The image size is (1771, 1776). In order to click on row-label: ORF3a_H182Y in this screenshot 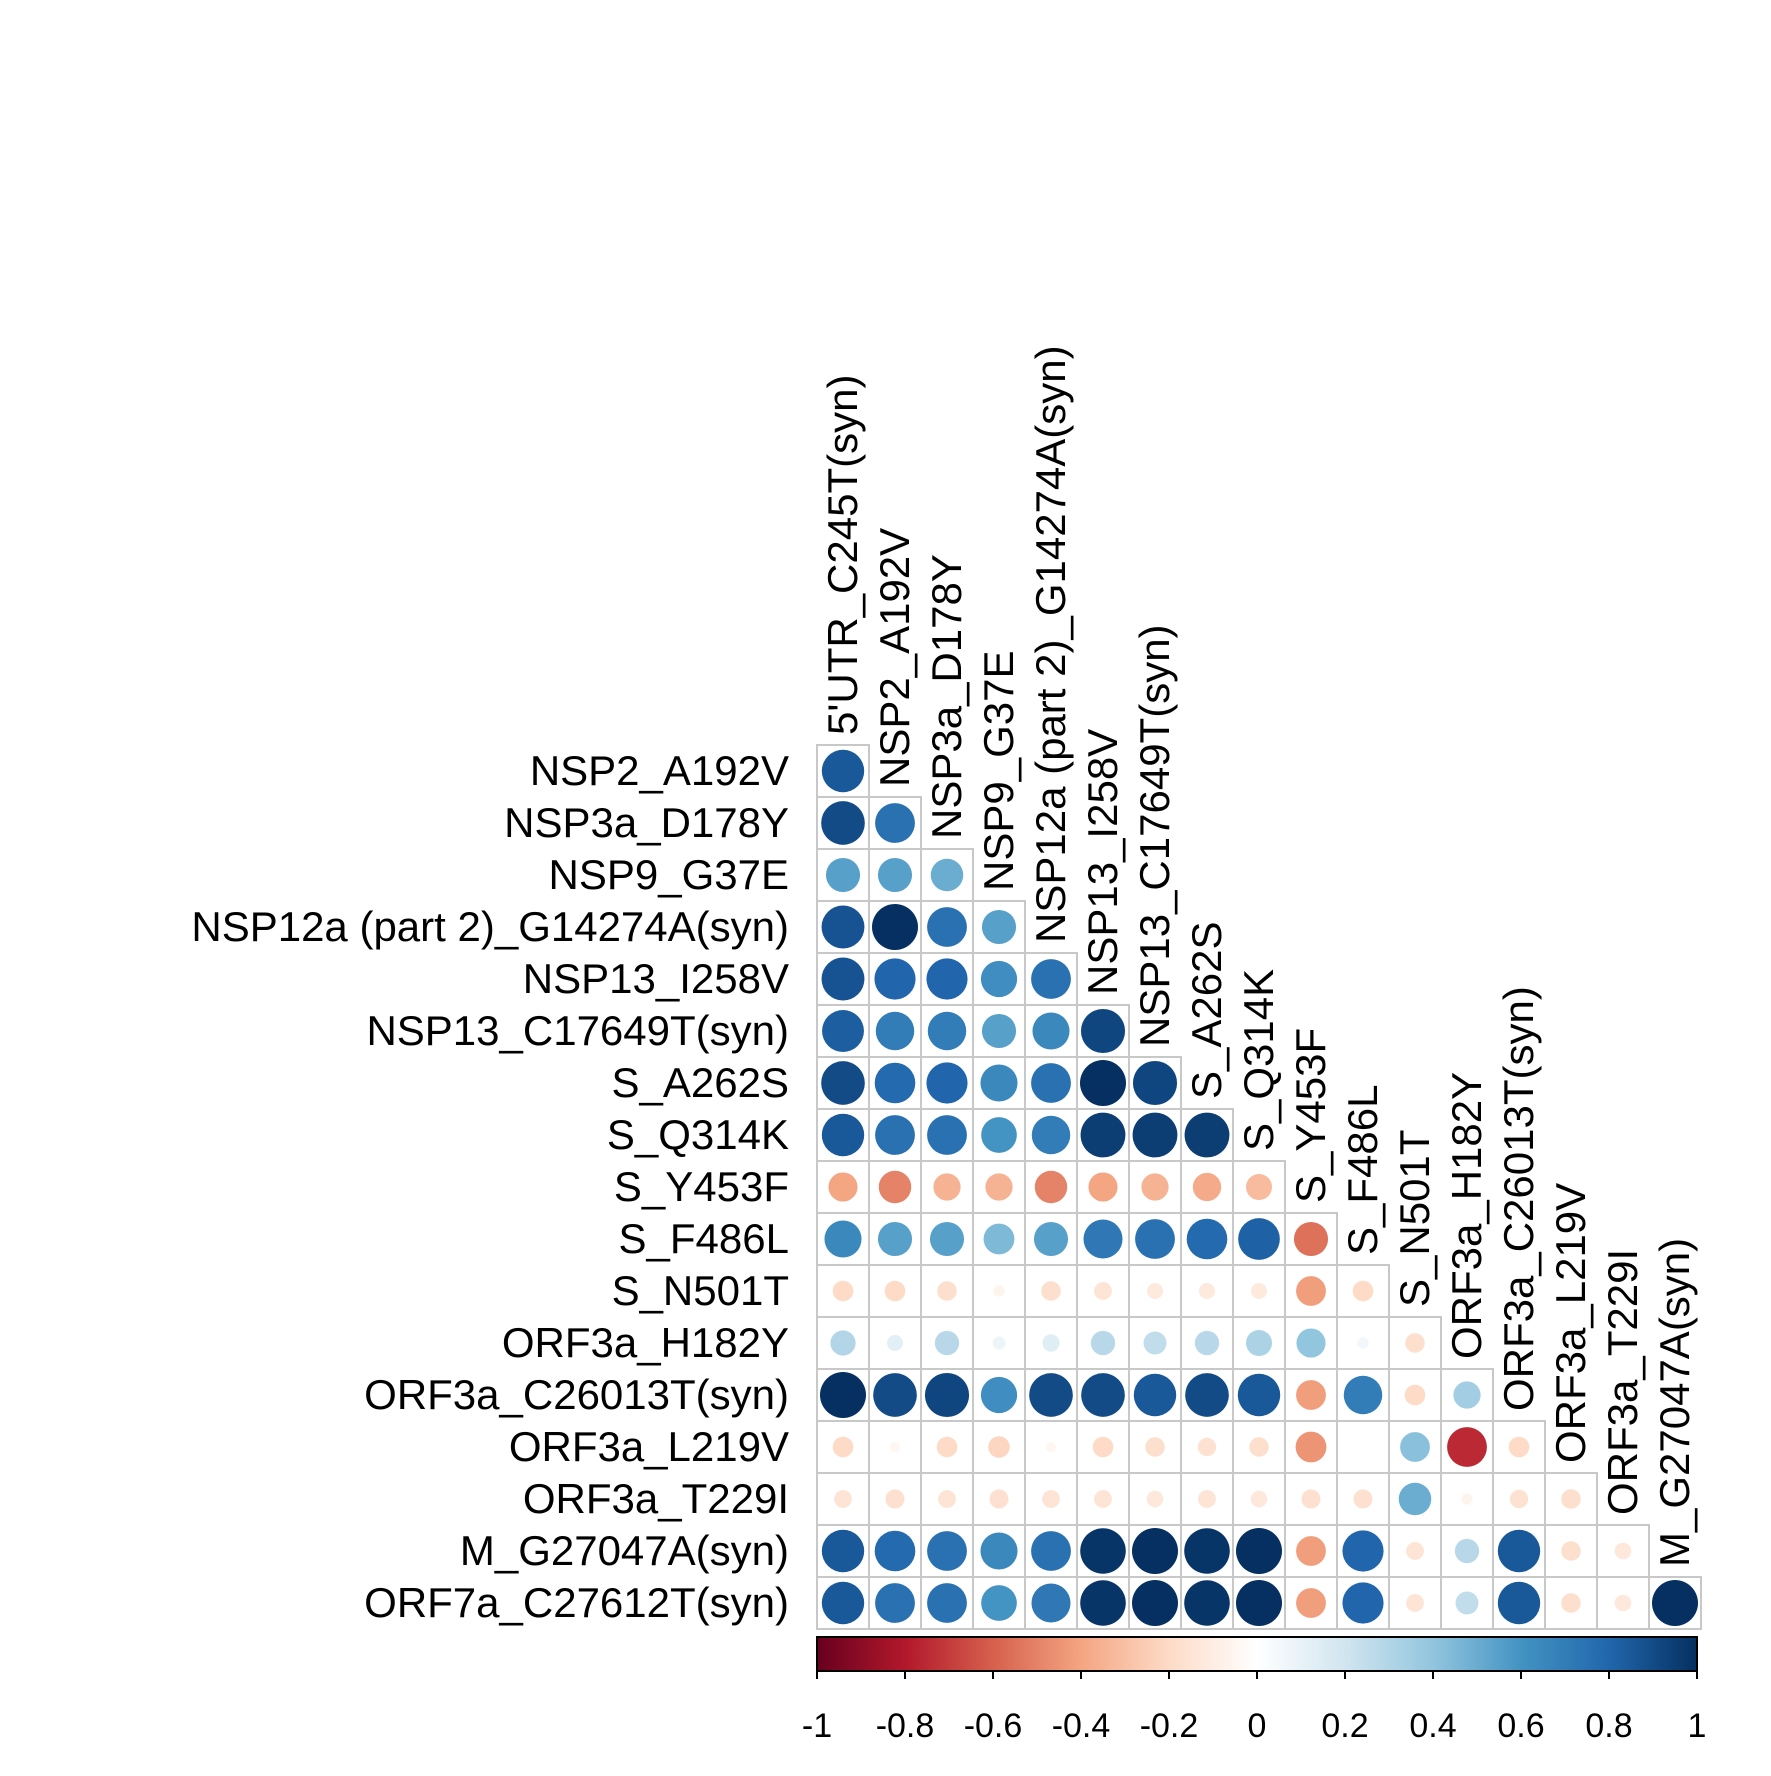, I will do `click(645, 1342)`.